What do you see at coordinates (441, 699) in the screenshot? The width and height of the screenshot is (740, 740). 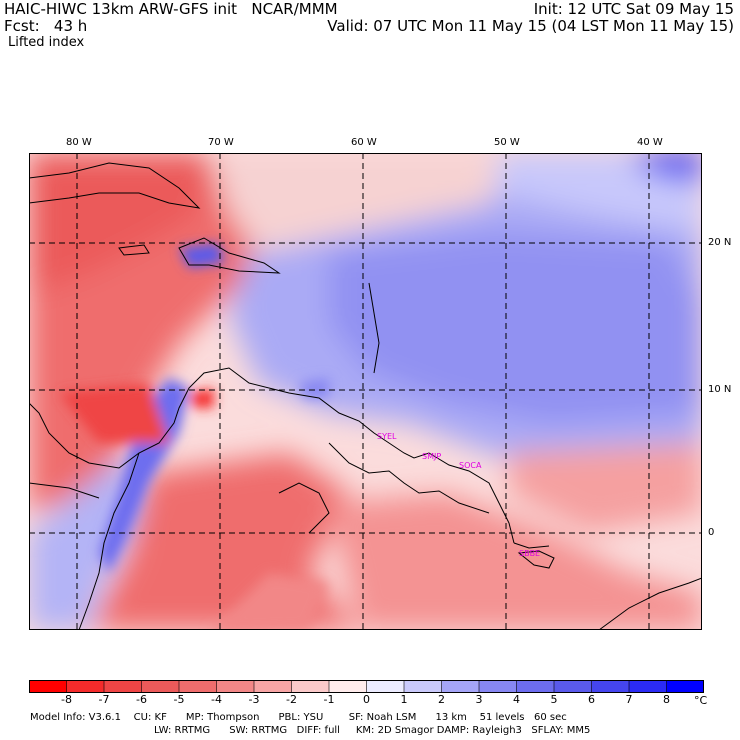 I see `colorbar-tick-label: 2` at bounding box center [441, 699].